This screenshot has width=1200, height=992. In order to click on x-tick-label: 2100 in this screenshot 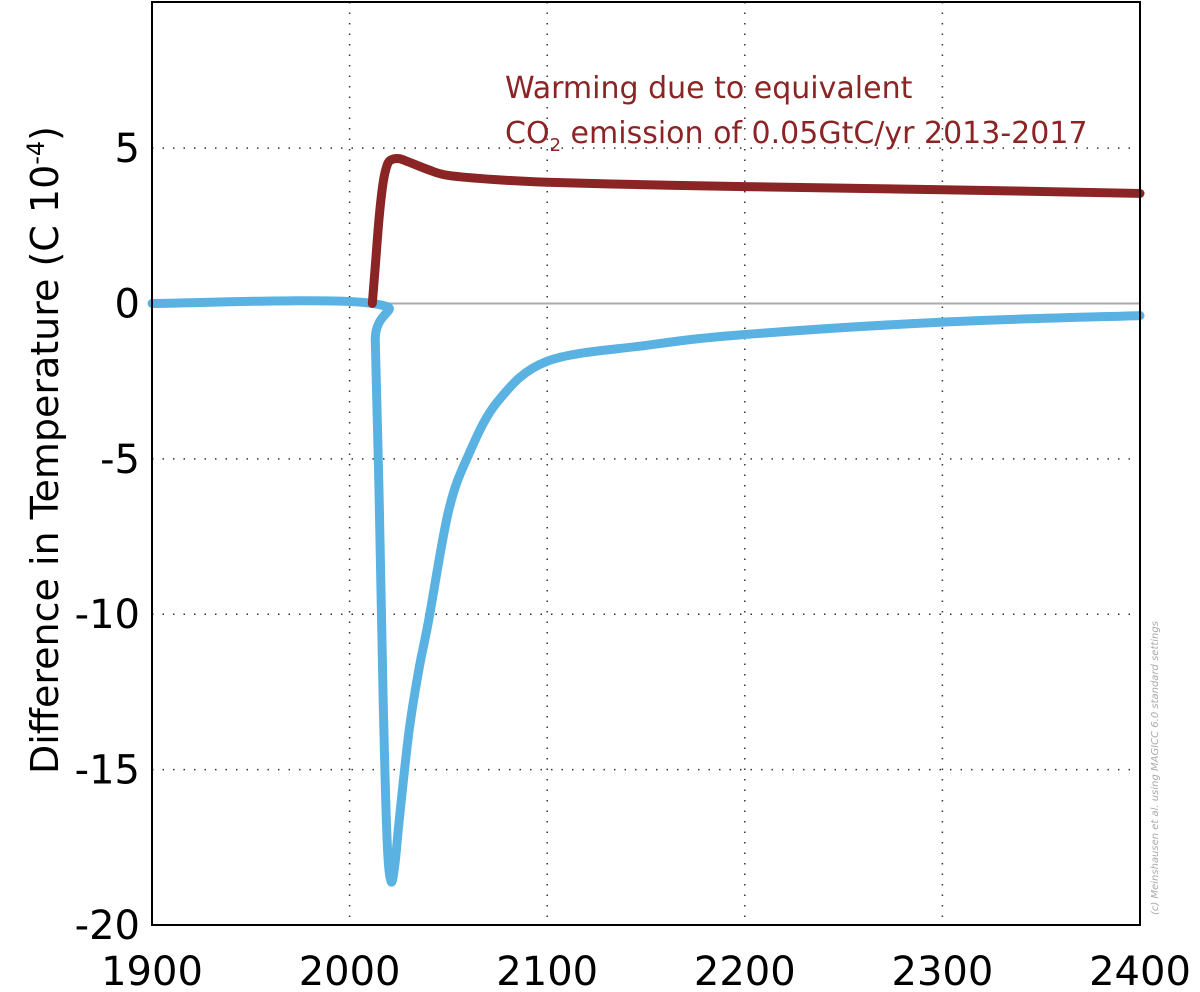, I will do `click(547, 970)`.